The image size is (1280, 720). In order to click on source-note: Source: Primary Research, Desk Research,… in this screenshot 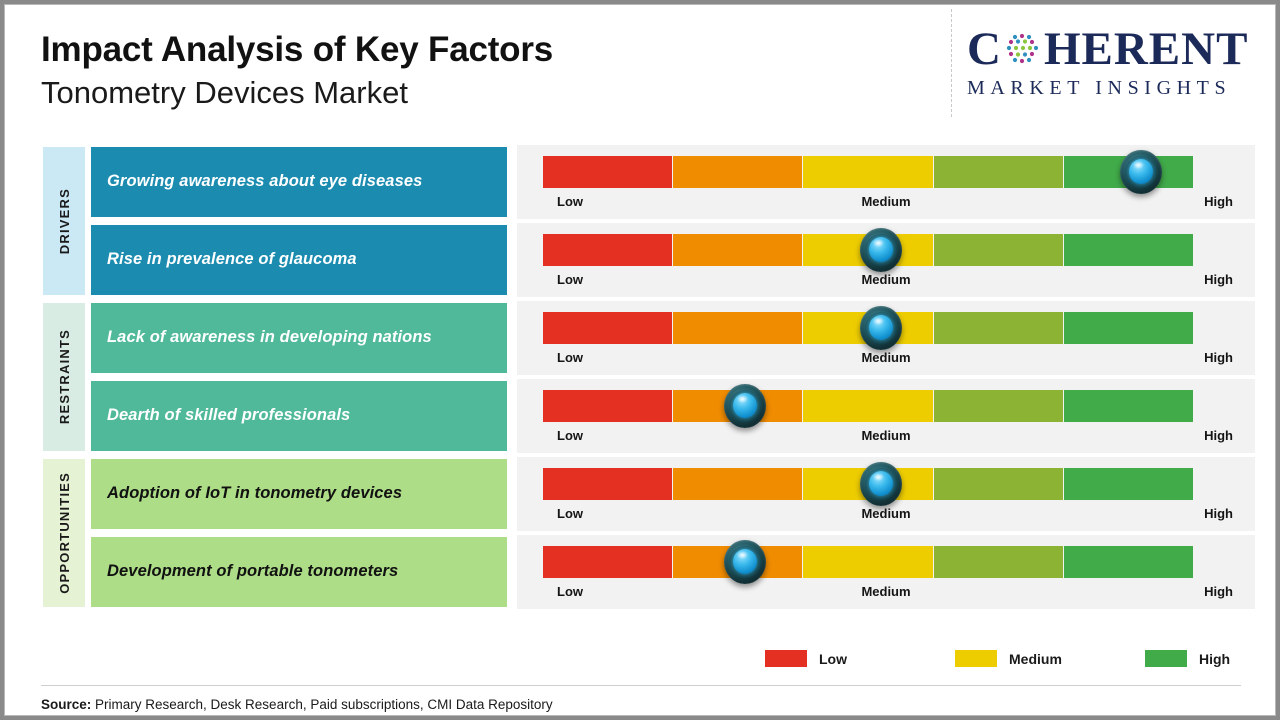, I will do `click(297, 704)`.